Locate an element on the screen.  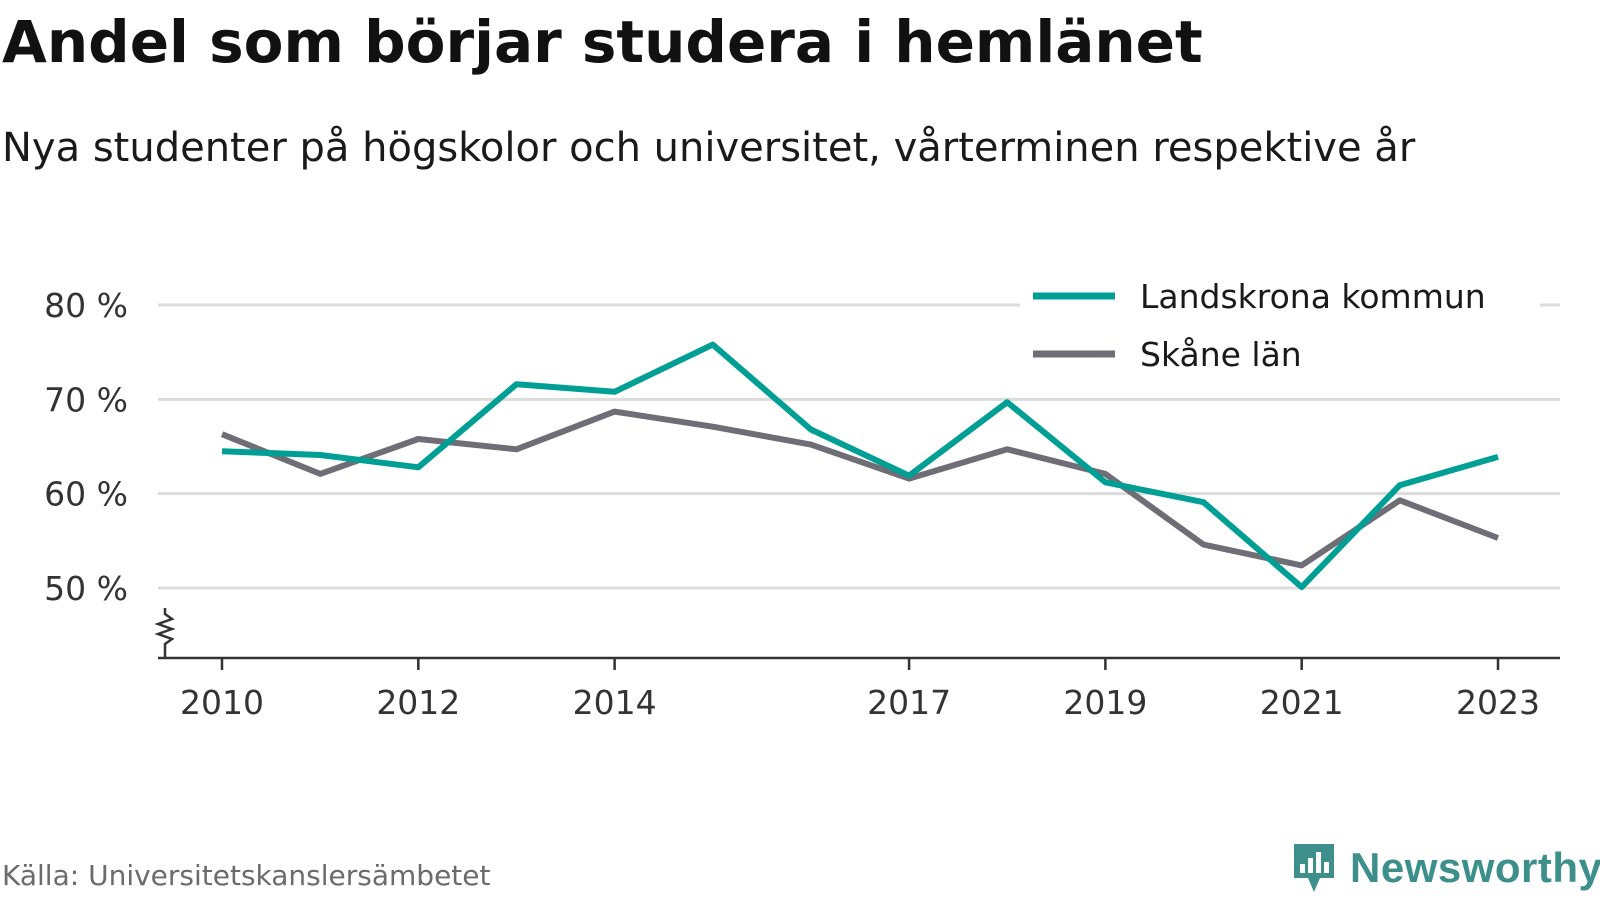
series-line-skåne-län is located at coordinates (860, 488).